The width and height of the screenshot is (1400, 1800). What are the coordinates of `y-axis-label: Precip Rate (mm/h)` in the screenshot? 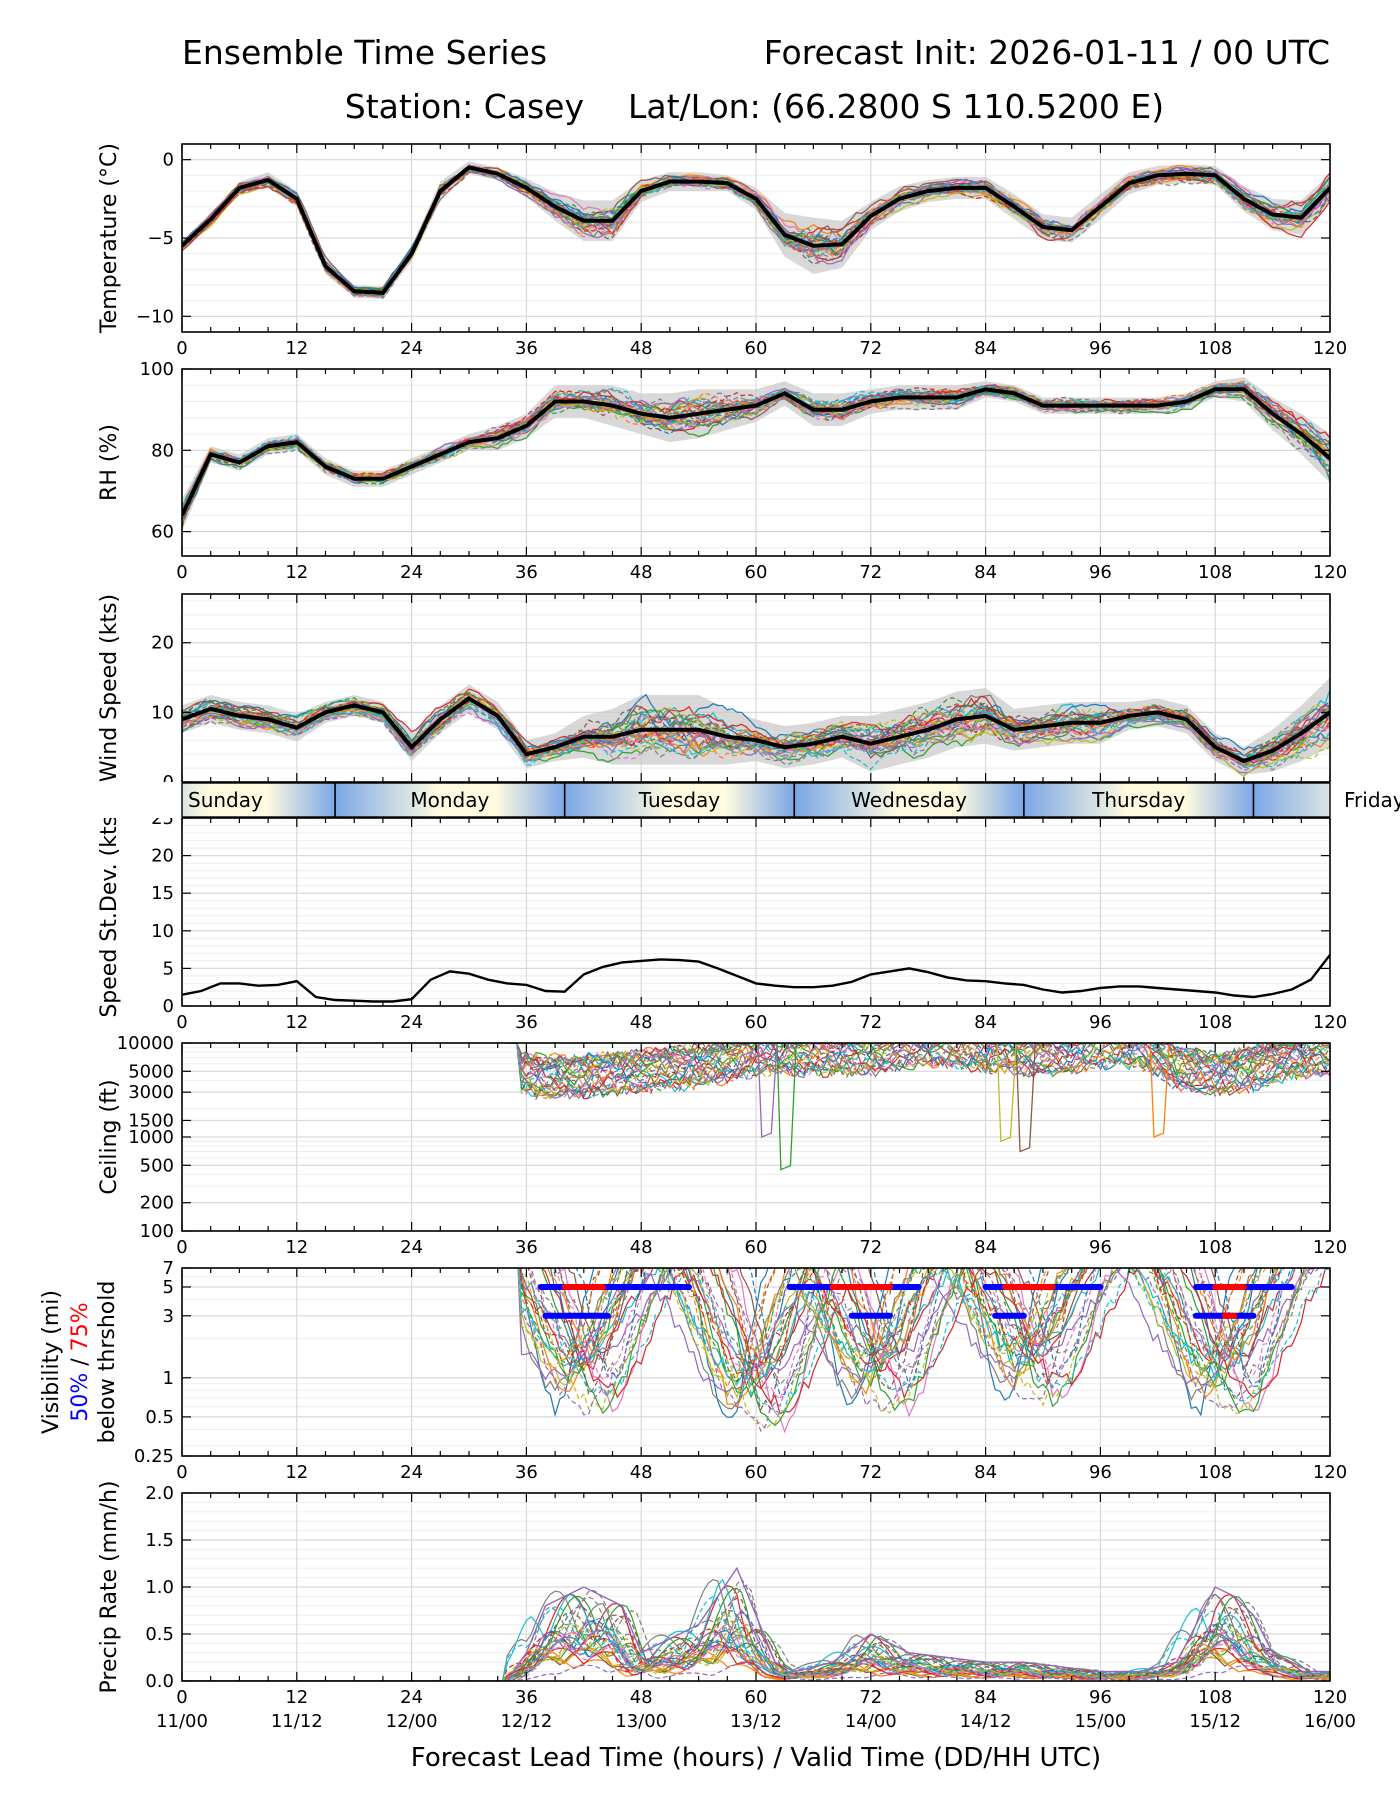 It's located at (109, 1587).